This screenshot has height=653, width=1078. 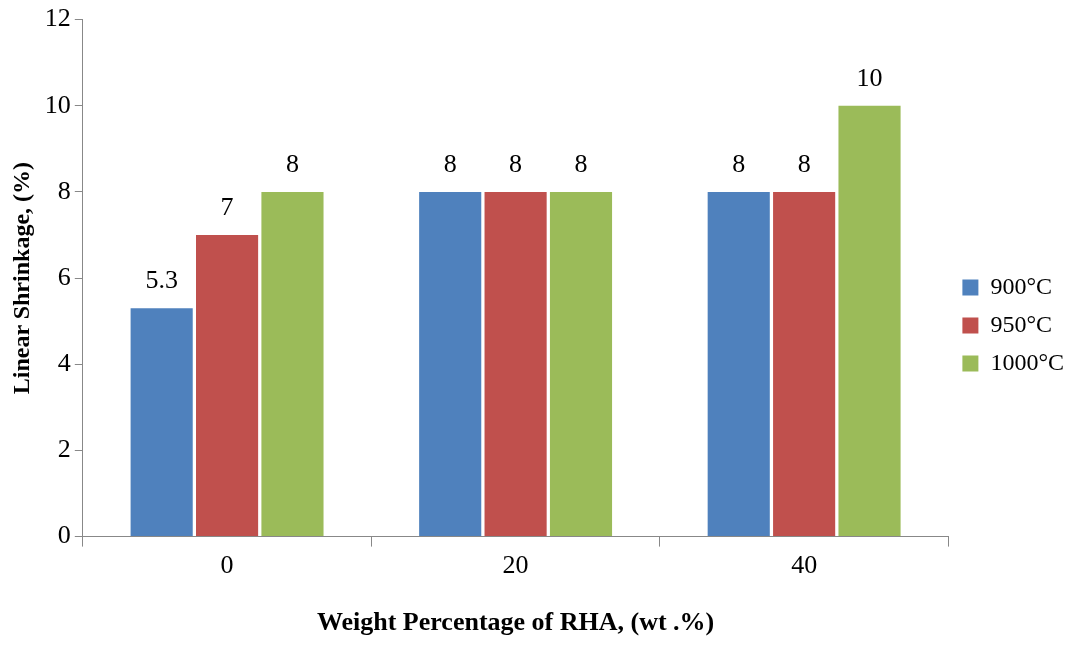 I want to click on legend-label: 900°C, so click(x=1021, y=285).